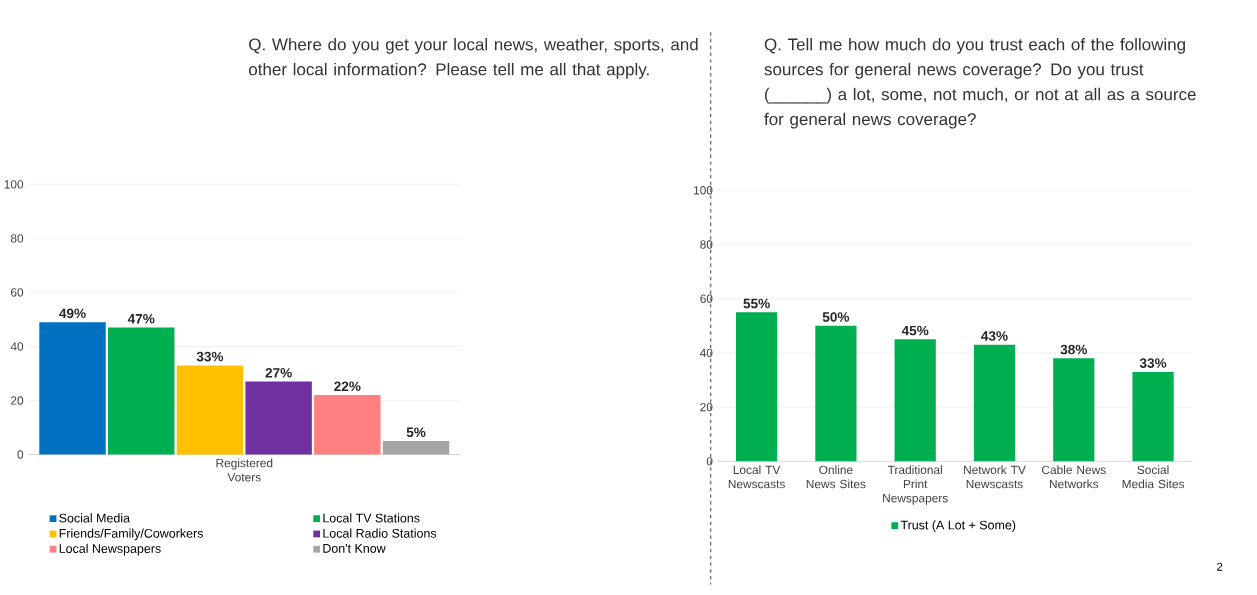 The width and height of the screenshot is (1257, 595). What do you see at coordinates (836, 477) in the screenshot?
I see `x-tick-label: Online News Sites` at bounding box center [836, 477].